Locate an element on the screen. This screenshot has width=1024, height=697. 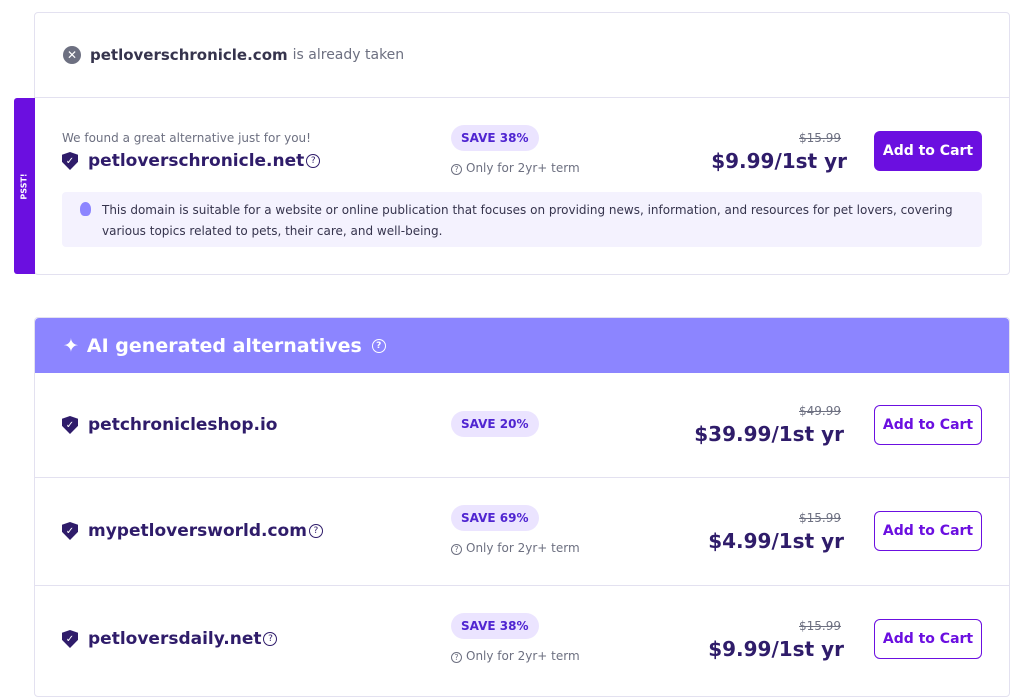
old-price: $49.99 is located at coordinates (820, 411).